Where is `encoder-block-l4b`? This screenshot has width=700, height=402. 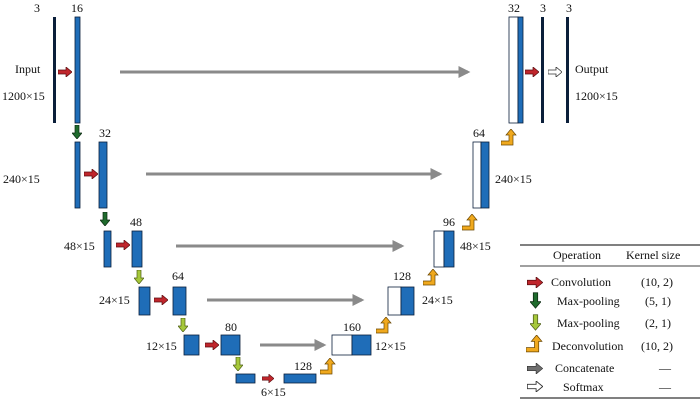 encoder-block-l4b is located at coordinates (179, 301).